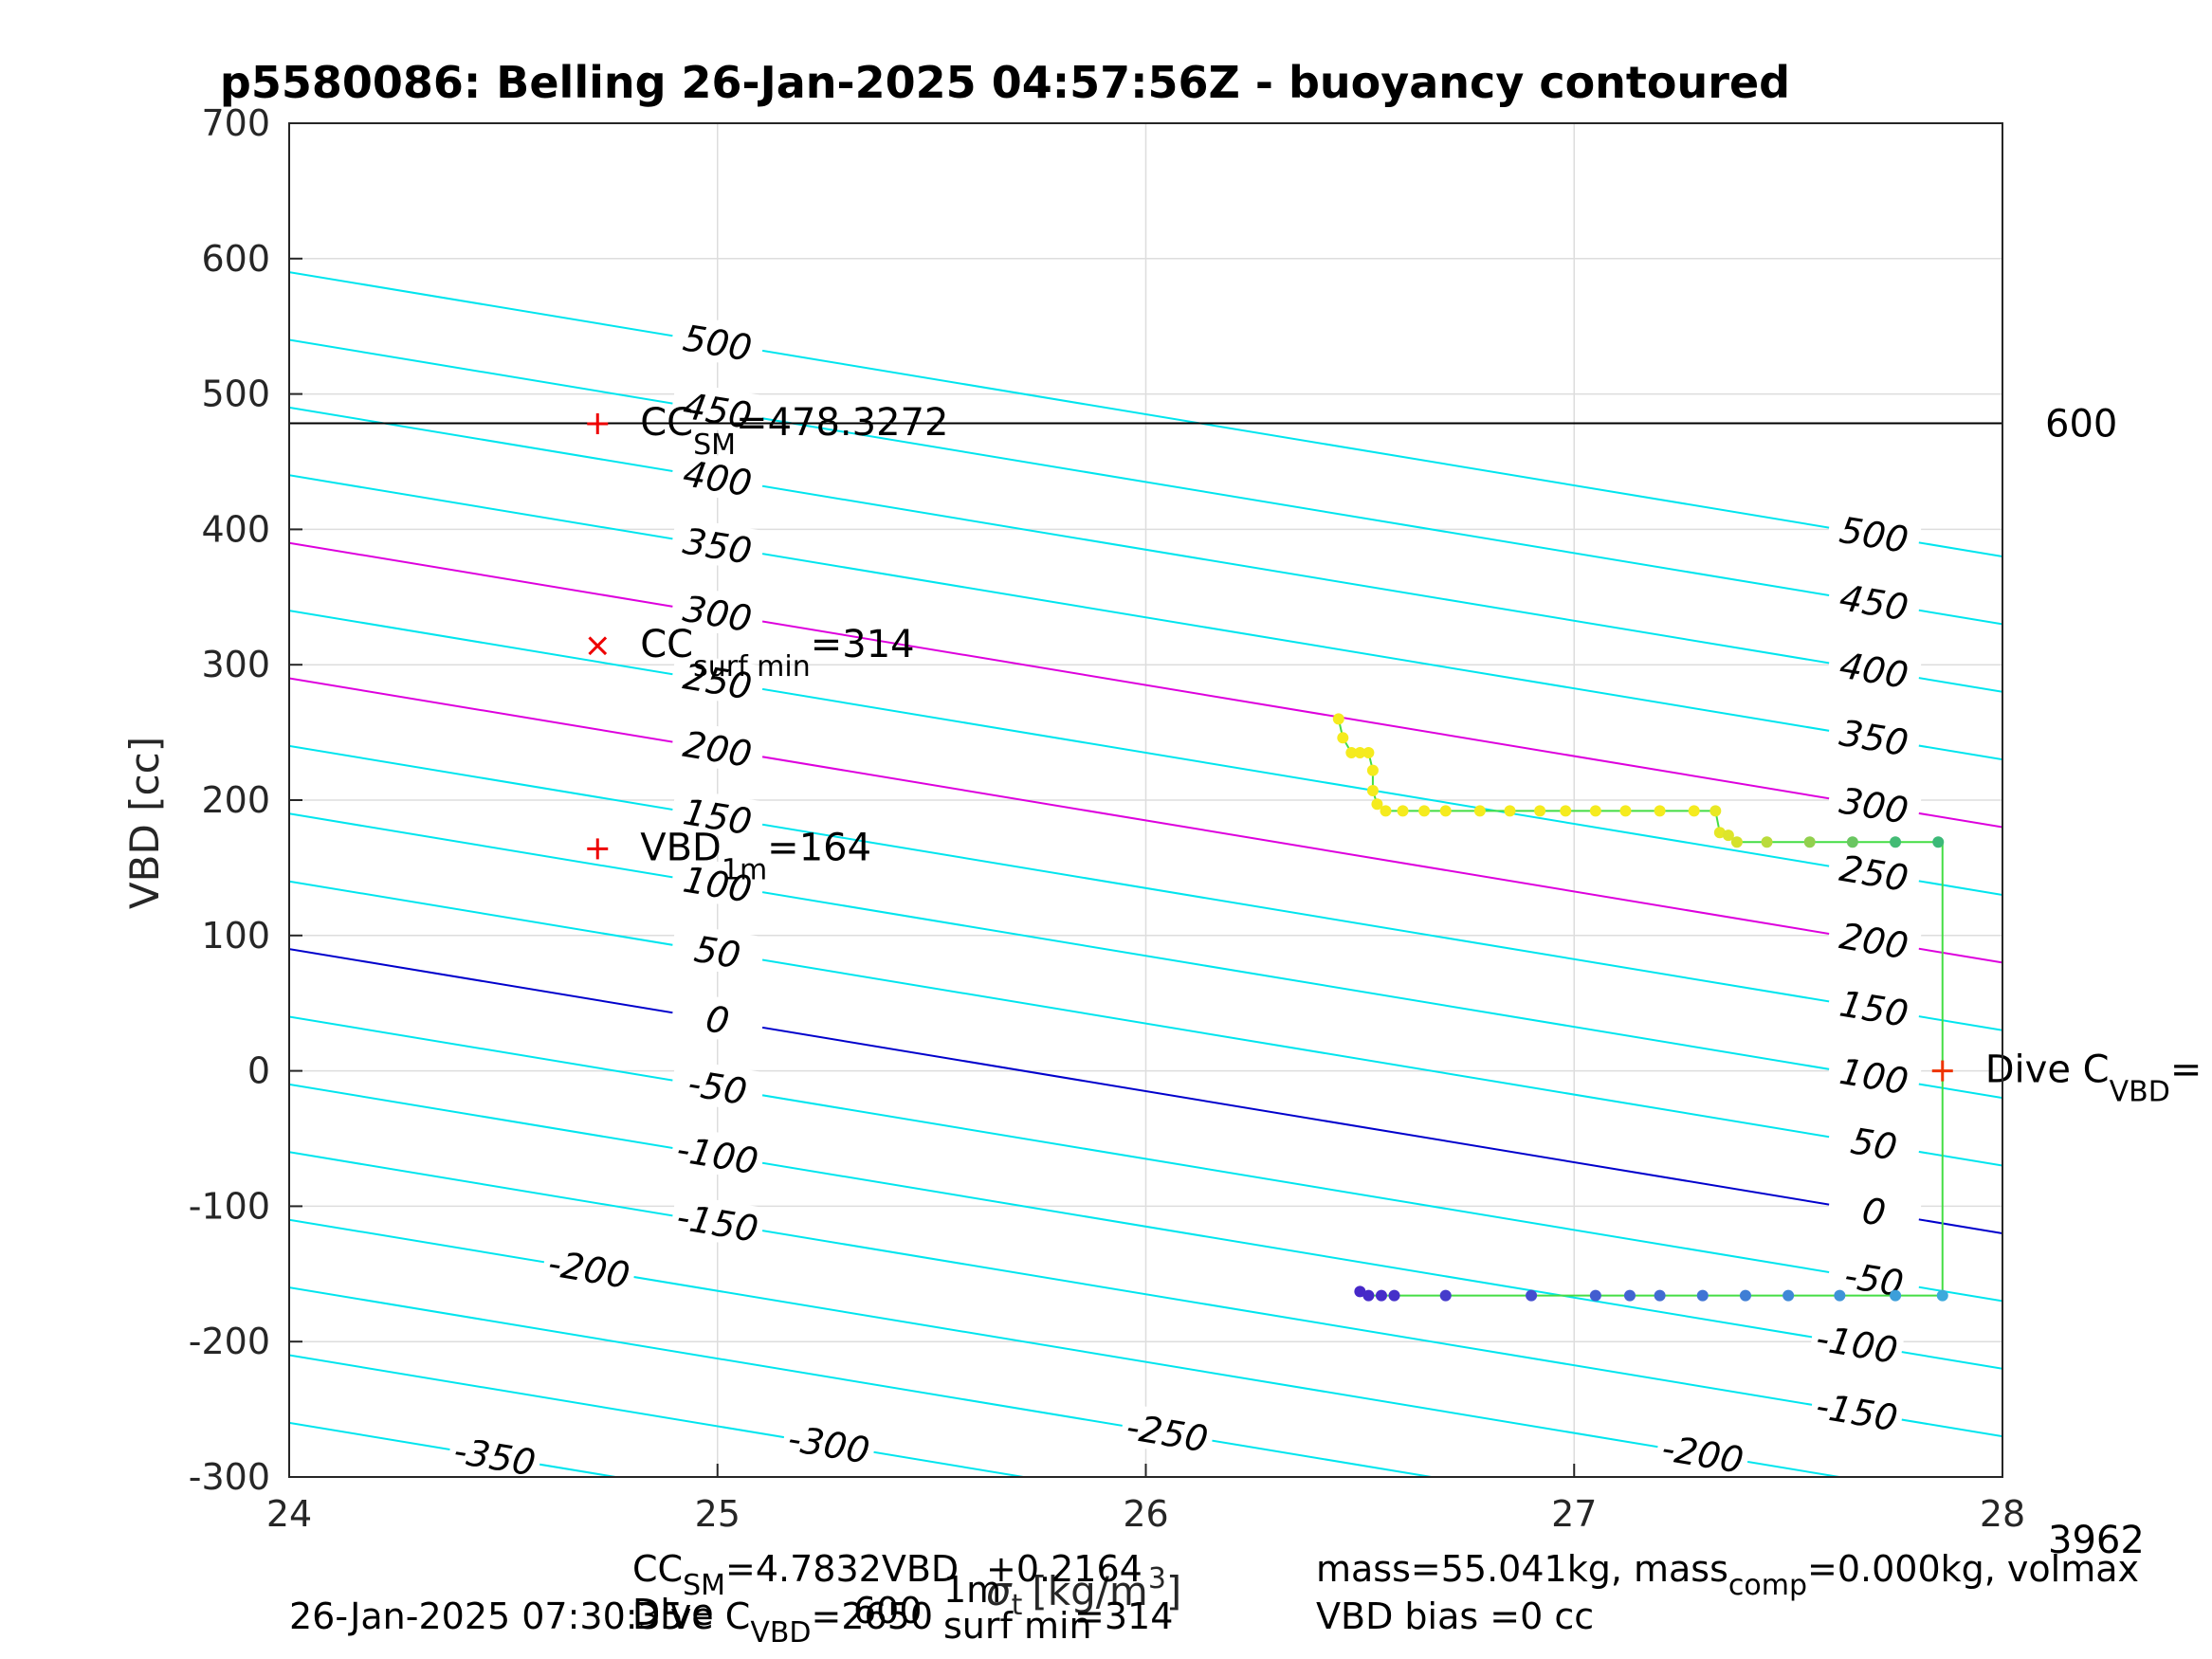  What do you see at coordinates (486, 1616) in the screenshot?
I see `footer-timestamp: 26-Jan-2025 07:30:35` at bounding box center [486, 1616].